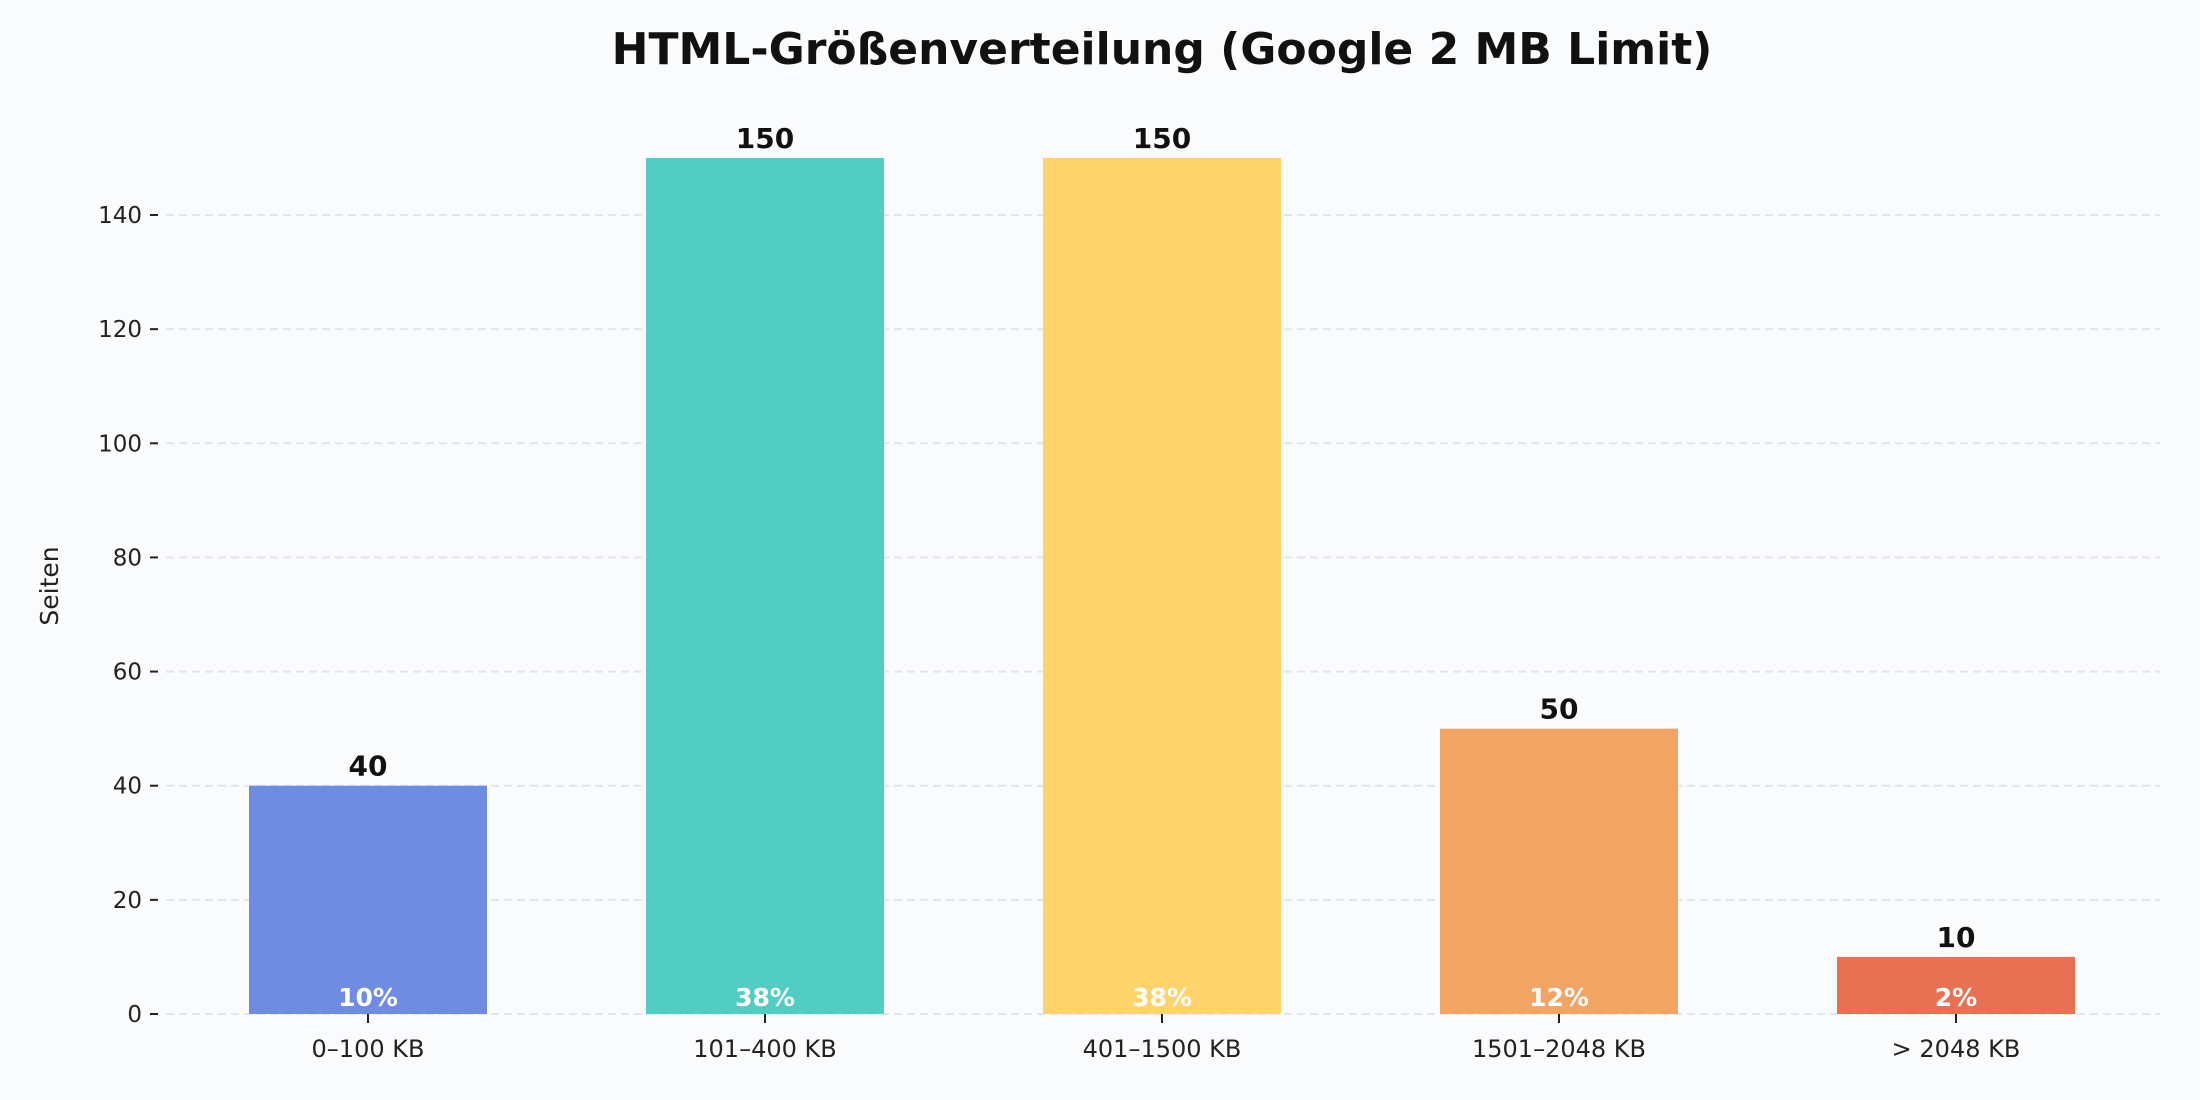 The height and width of the screenshot is (1100, 2200). I want to click on y-tick-label: 0, so click(134, 1015).